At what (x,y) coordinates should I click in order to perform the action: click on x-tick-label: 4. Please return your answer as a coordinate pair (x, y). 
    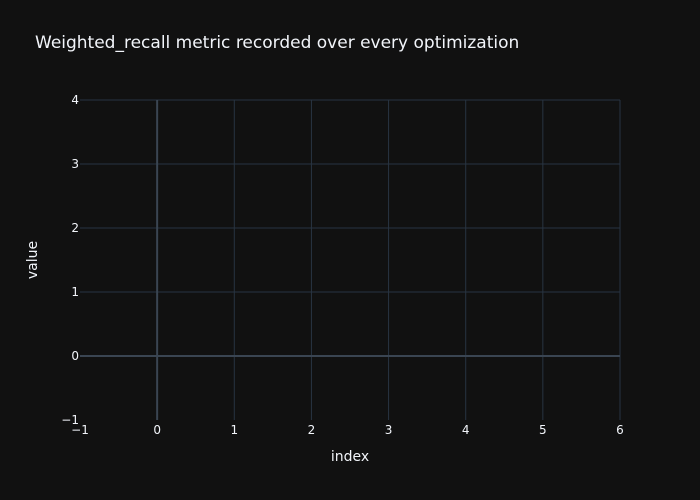
    Looking at the image, I should click on (466, 430).